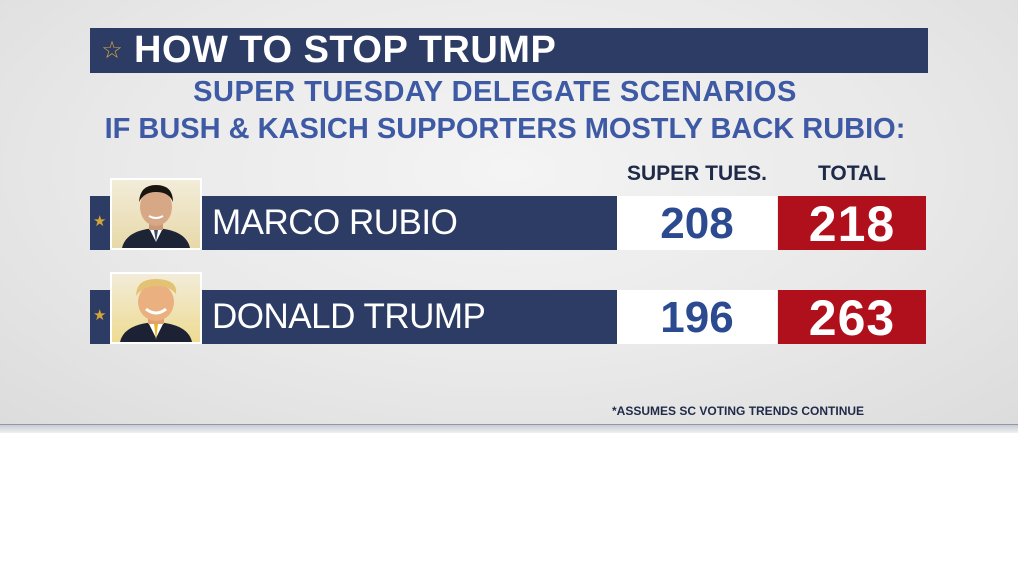  What do you see at coordinates (697, 173) in the screenshot?
I see `column-header-super-tues: SUPER TUES.` at bounding box center [697, 173].